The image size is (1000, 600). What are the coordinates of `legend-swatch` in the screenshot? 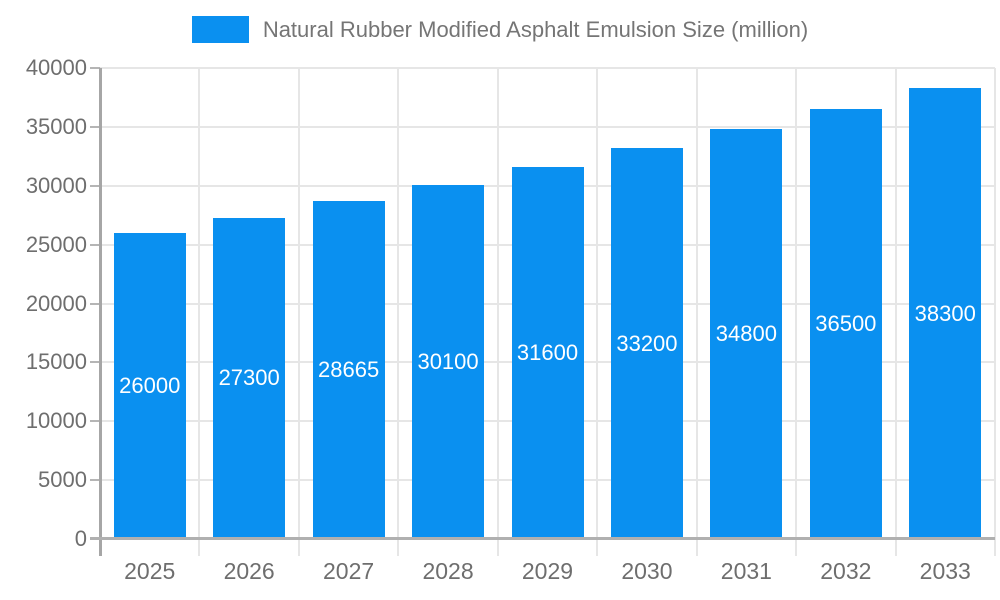 It's located at (220, 29).